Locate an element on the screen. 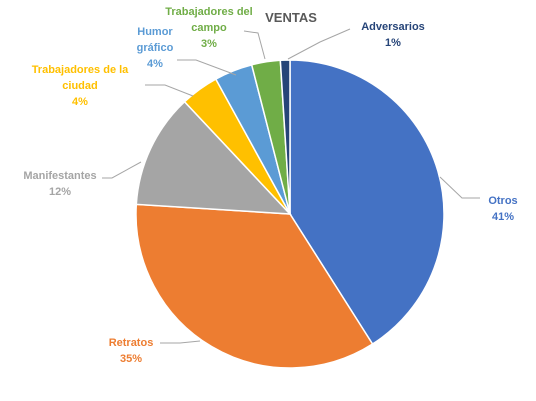  pie-slice-adversarios is located at coordinates (285, 137).